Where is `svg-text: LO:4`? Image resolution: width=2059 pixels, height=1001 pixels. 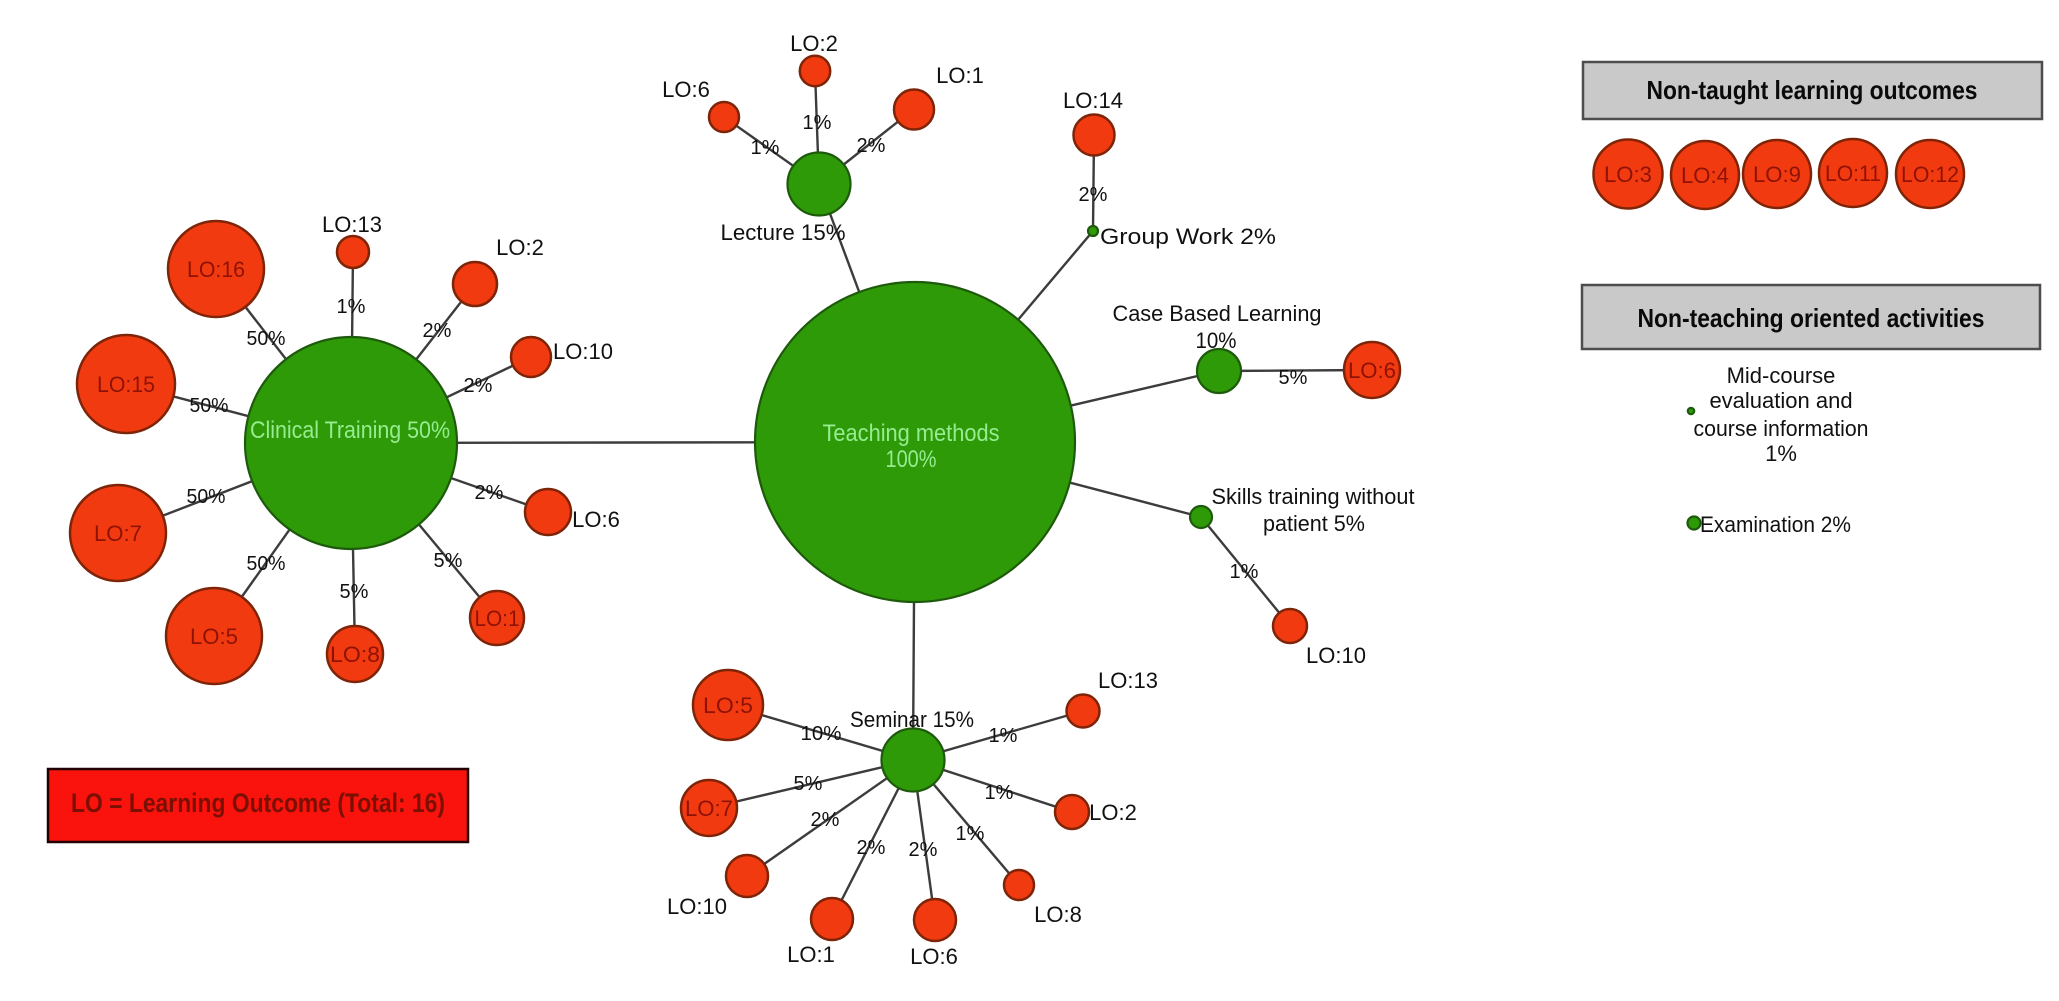 svg-text: LO:4 is located at coordinates (1705, 175).